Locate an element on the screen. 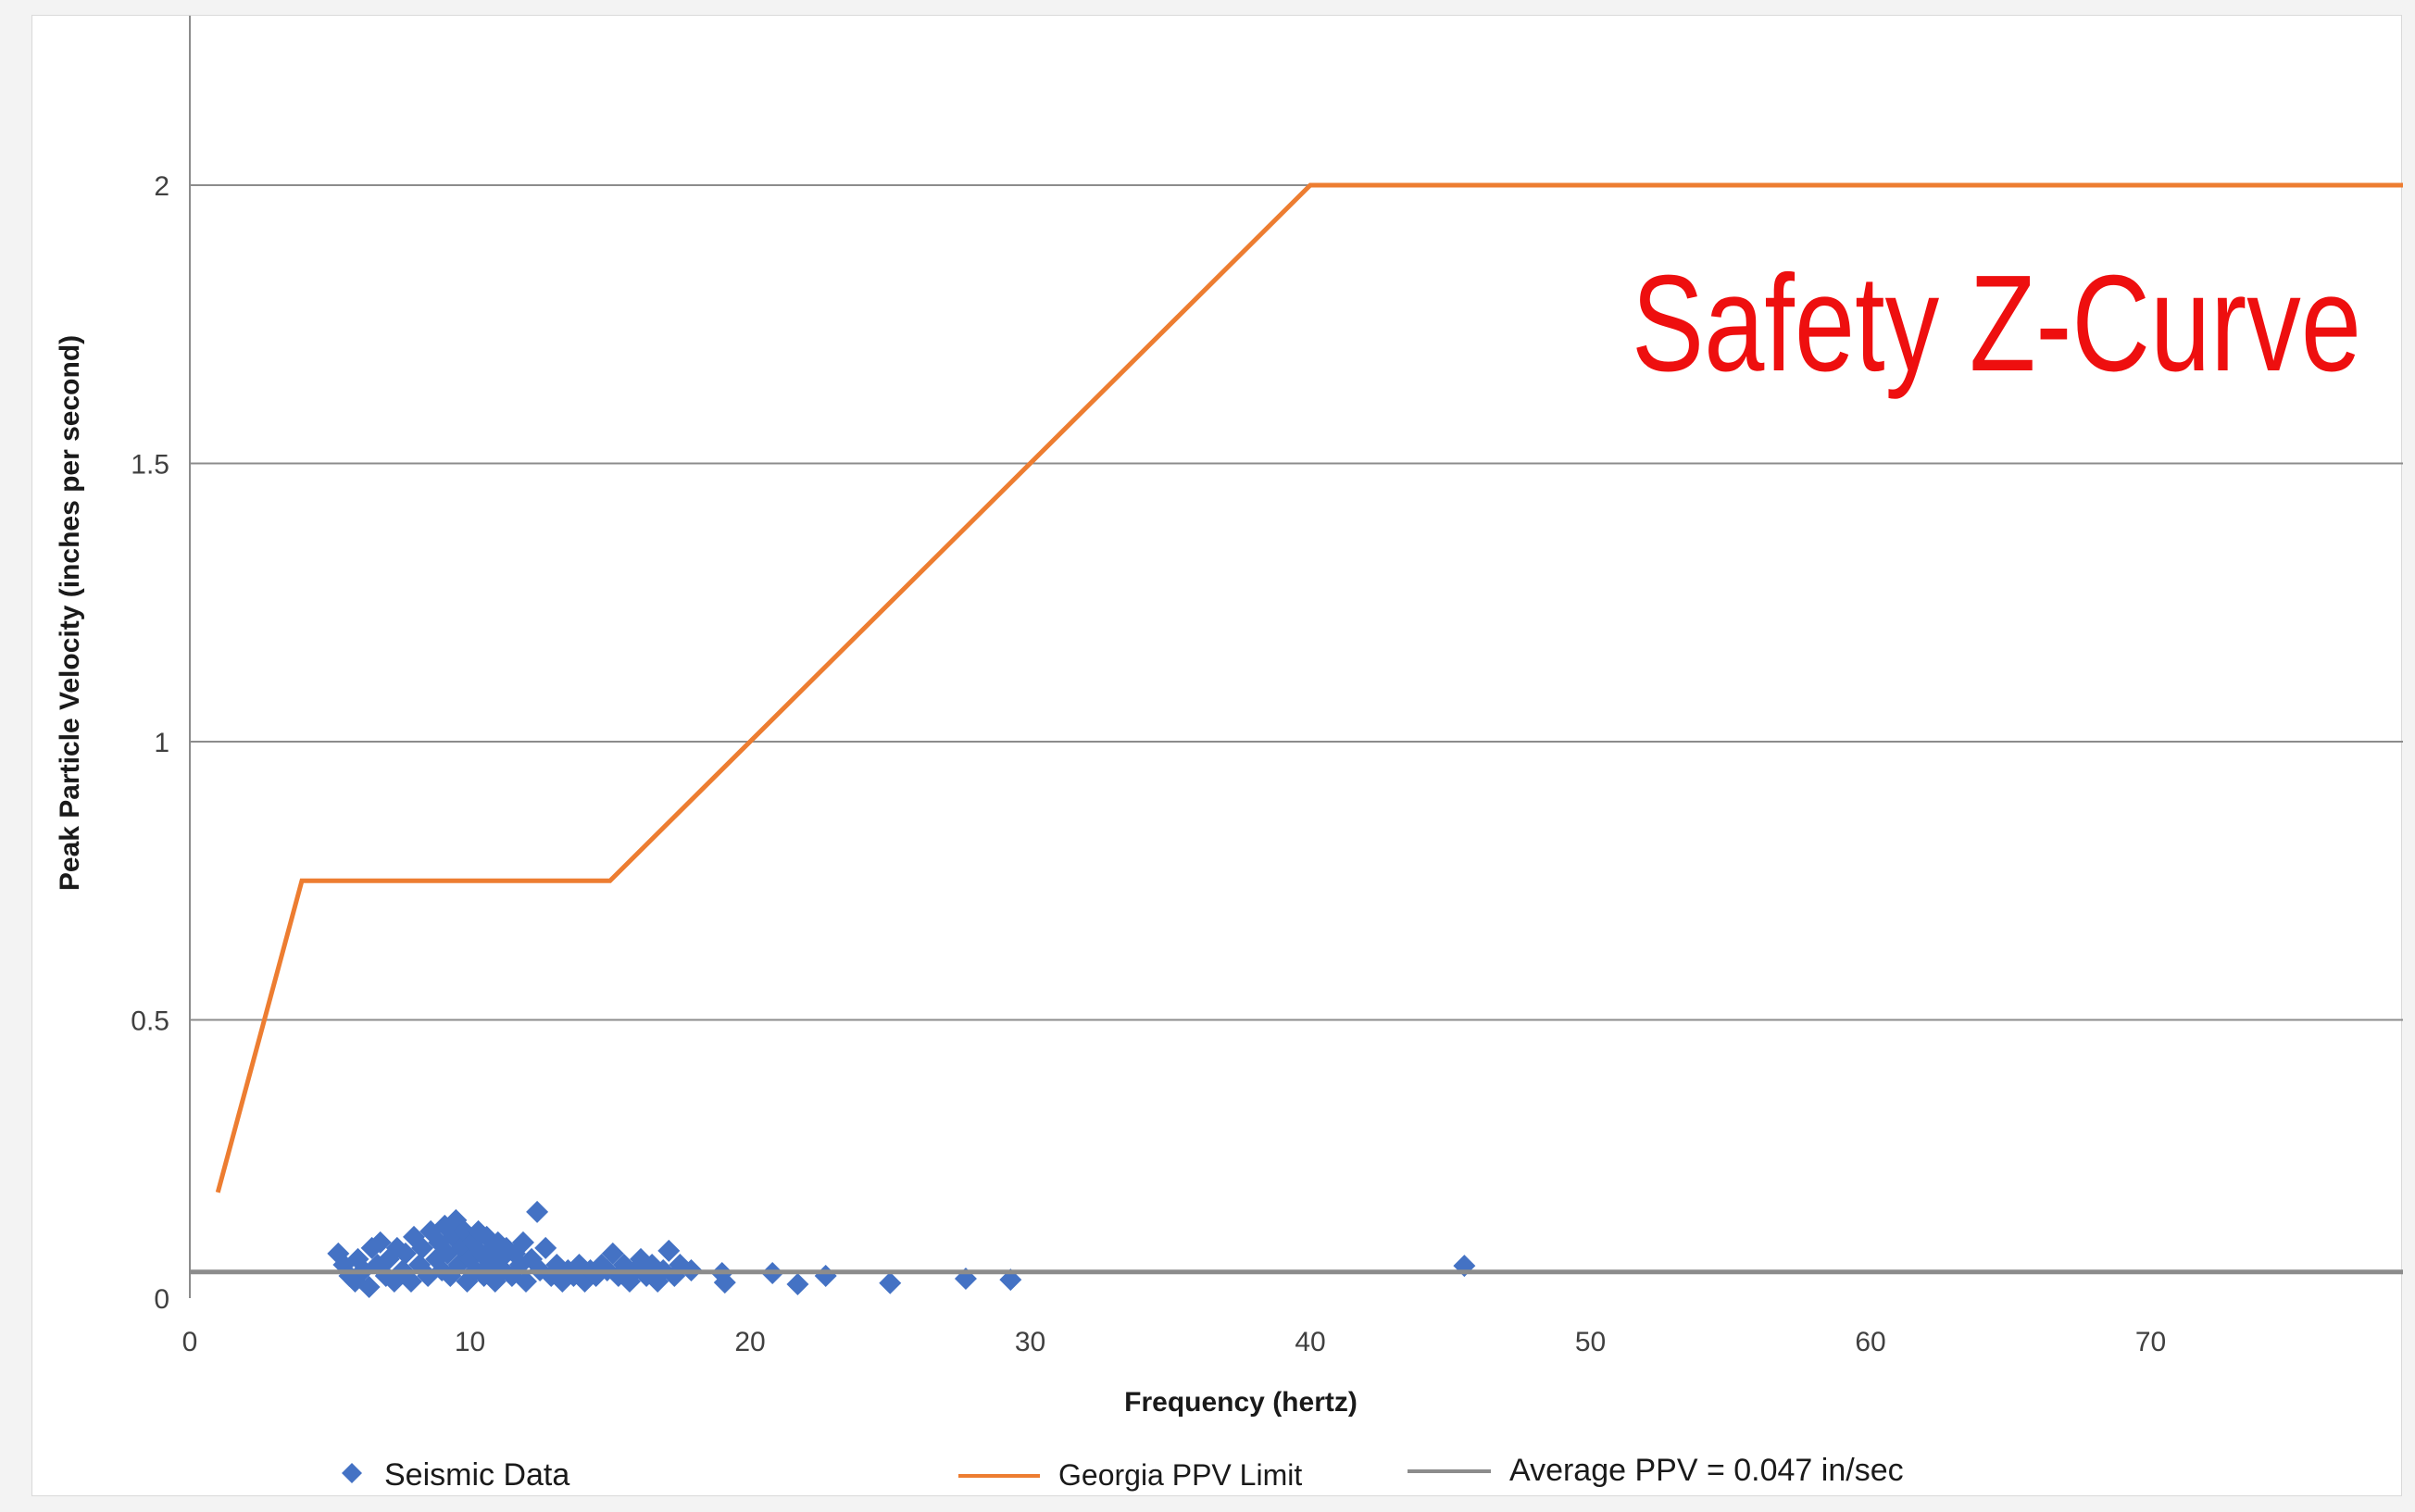 This screenshot has height=1512, width=2415. y-tick-label-0.5: 0.5 is located at coordinates (150, 1021).